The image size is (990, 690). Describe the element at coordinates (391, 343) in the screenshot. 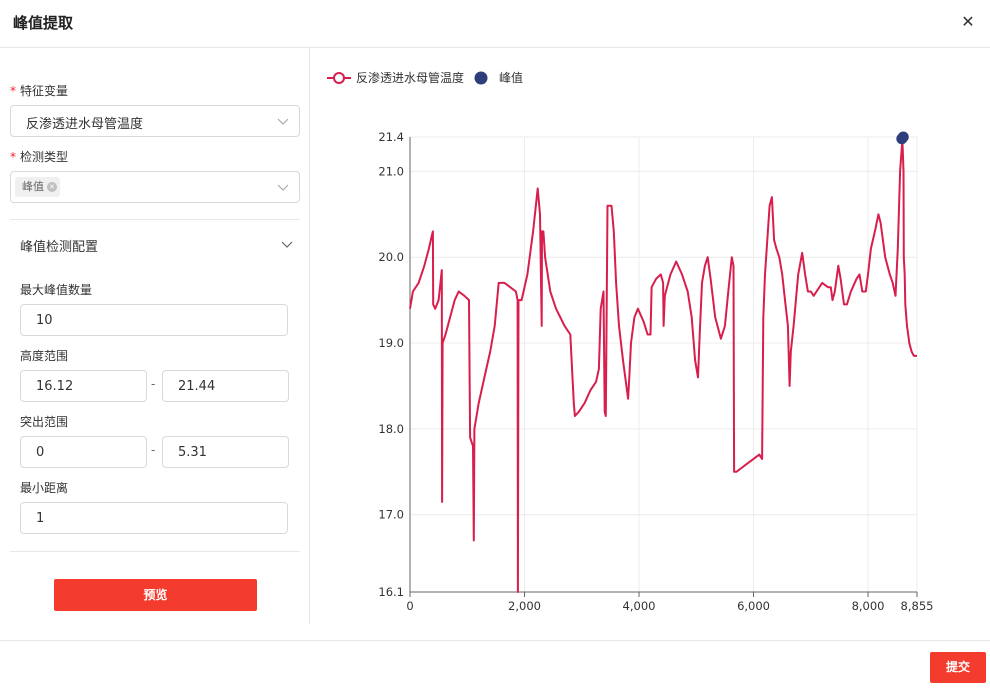

I see `y-tick-label: 19.0` at that location.